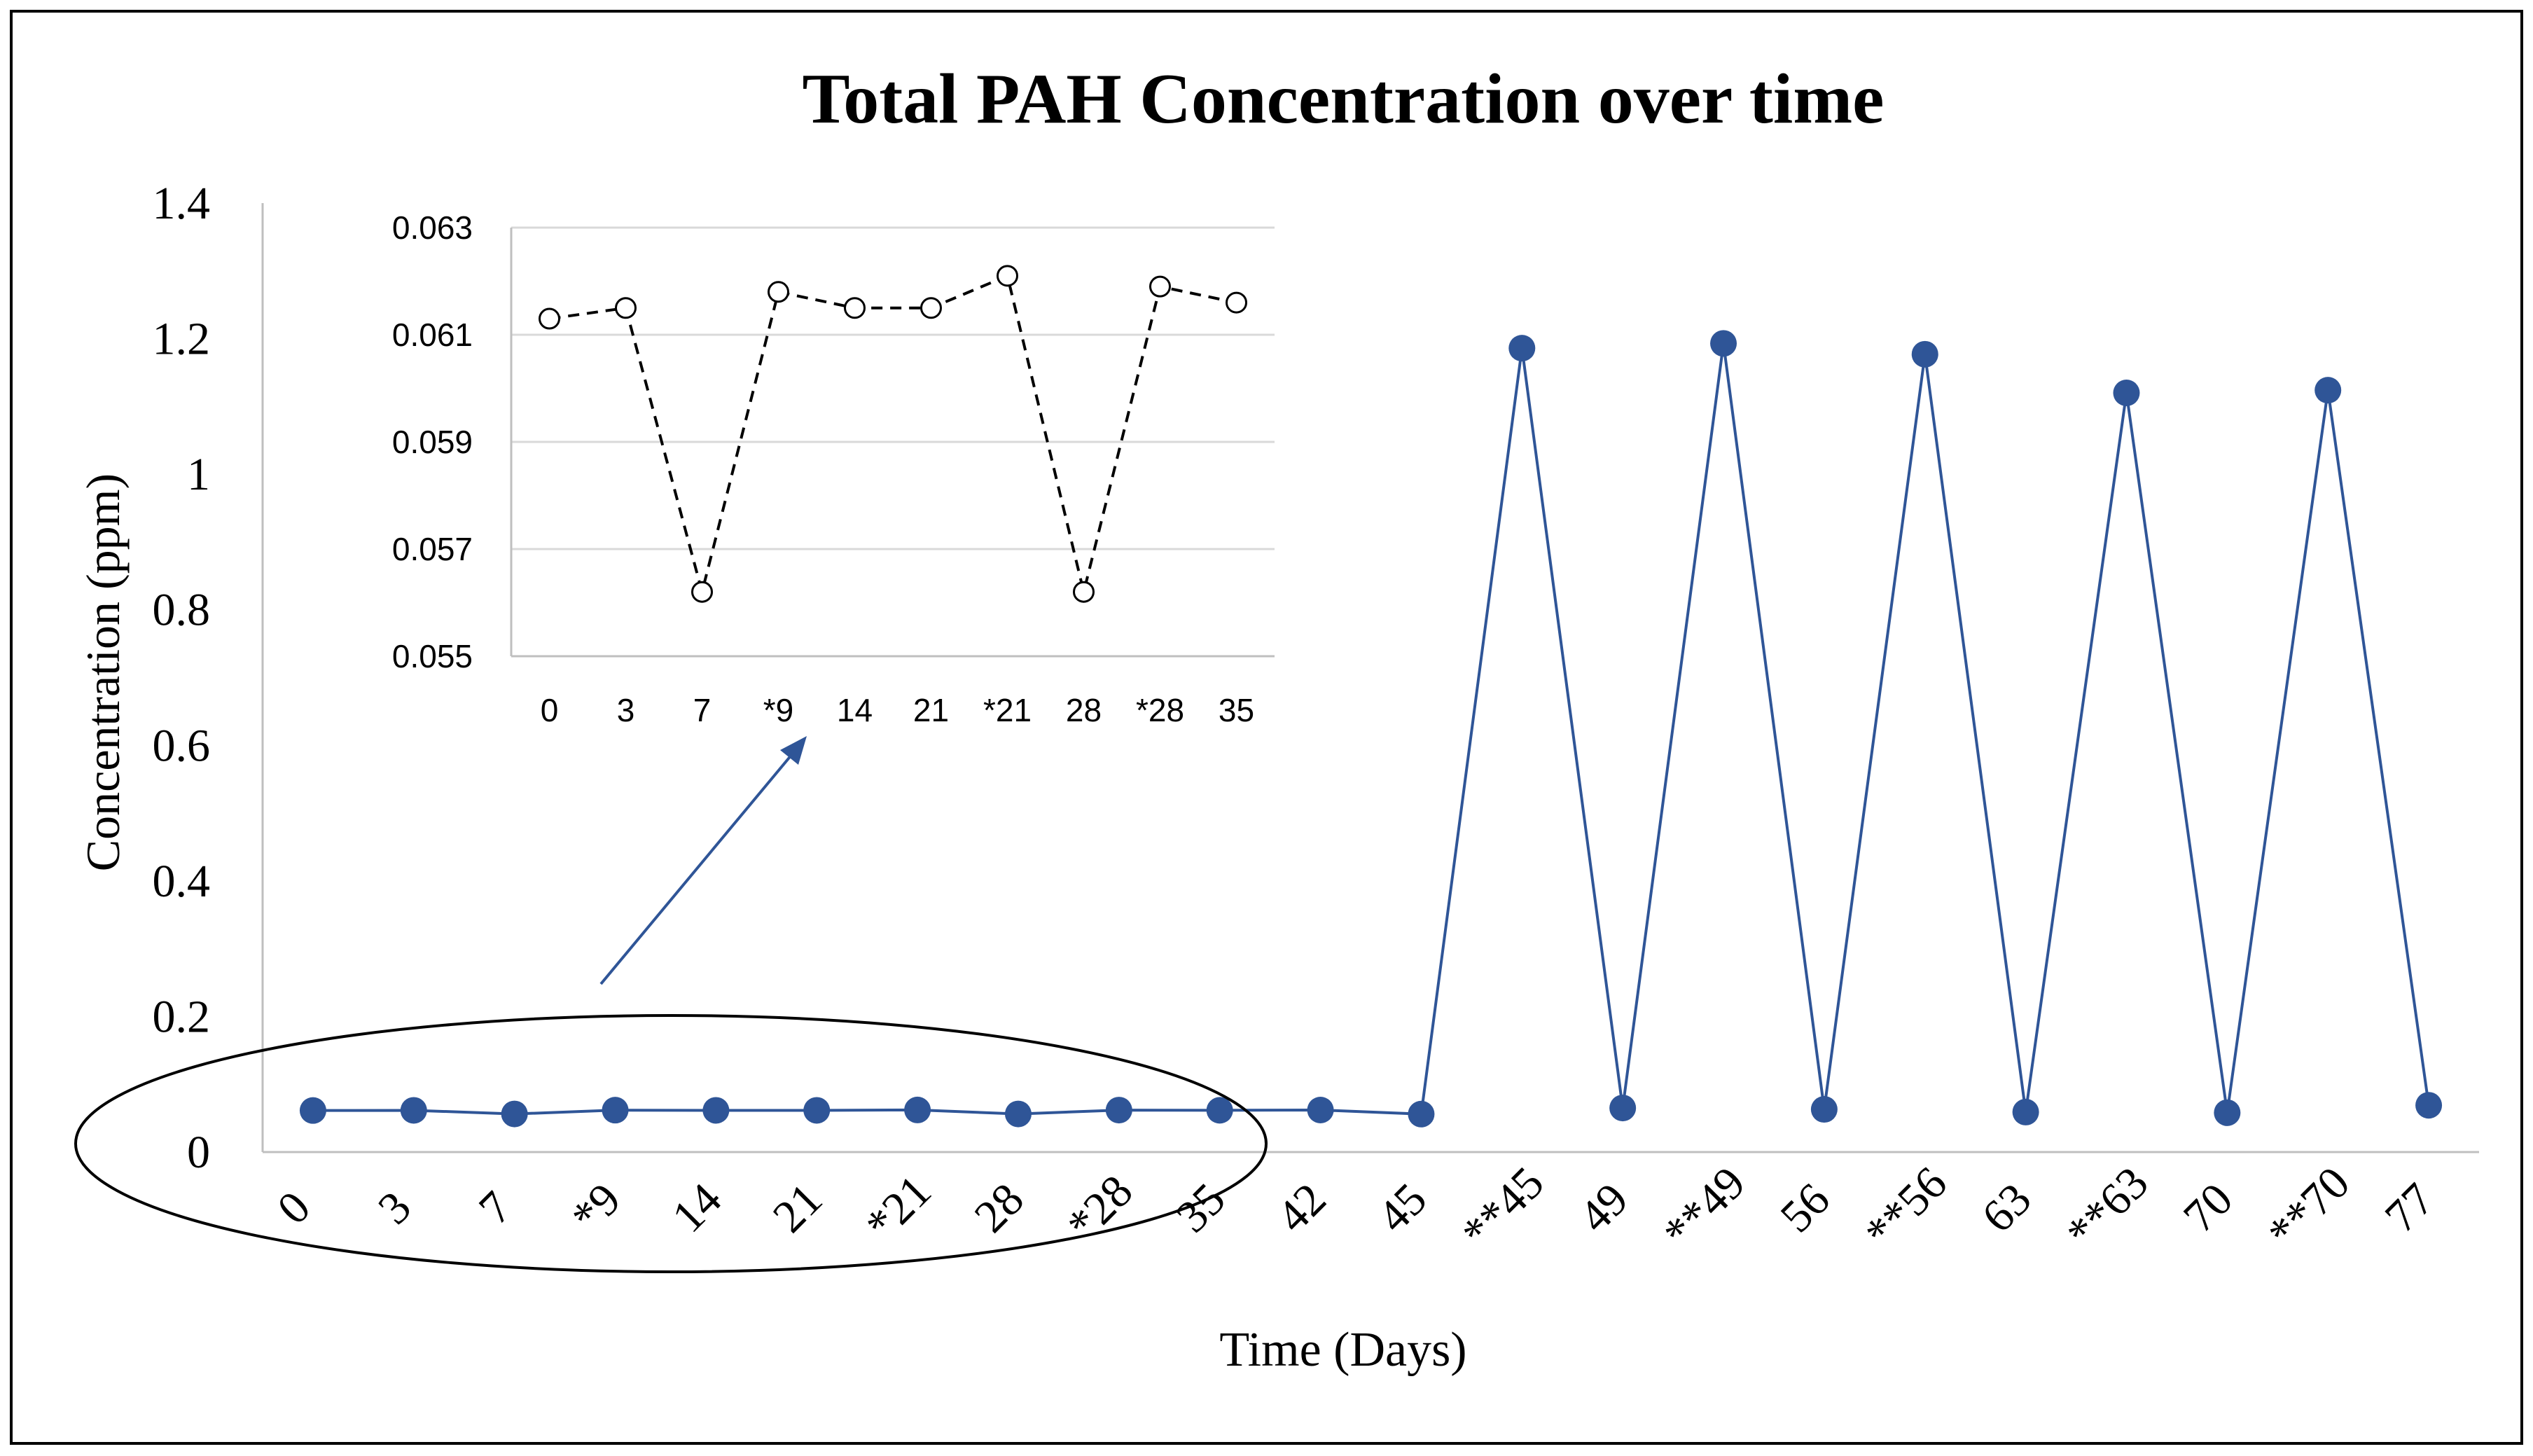 This screenshot has height=1456, width=2533. What do you see at coordinates (550, 710) in the screenshot?
I see `inset-x-tick-label: 0` at bounding box center [550, 710].